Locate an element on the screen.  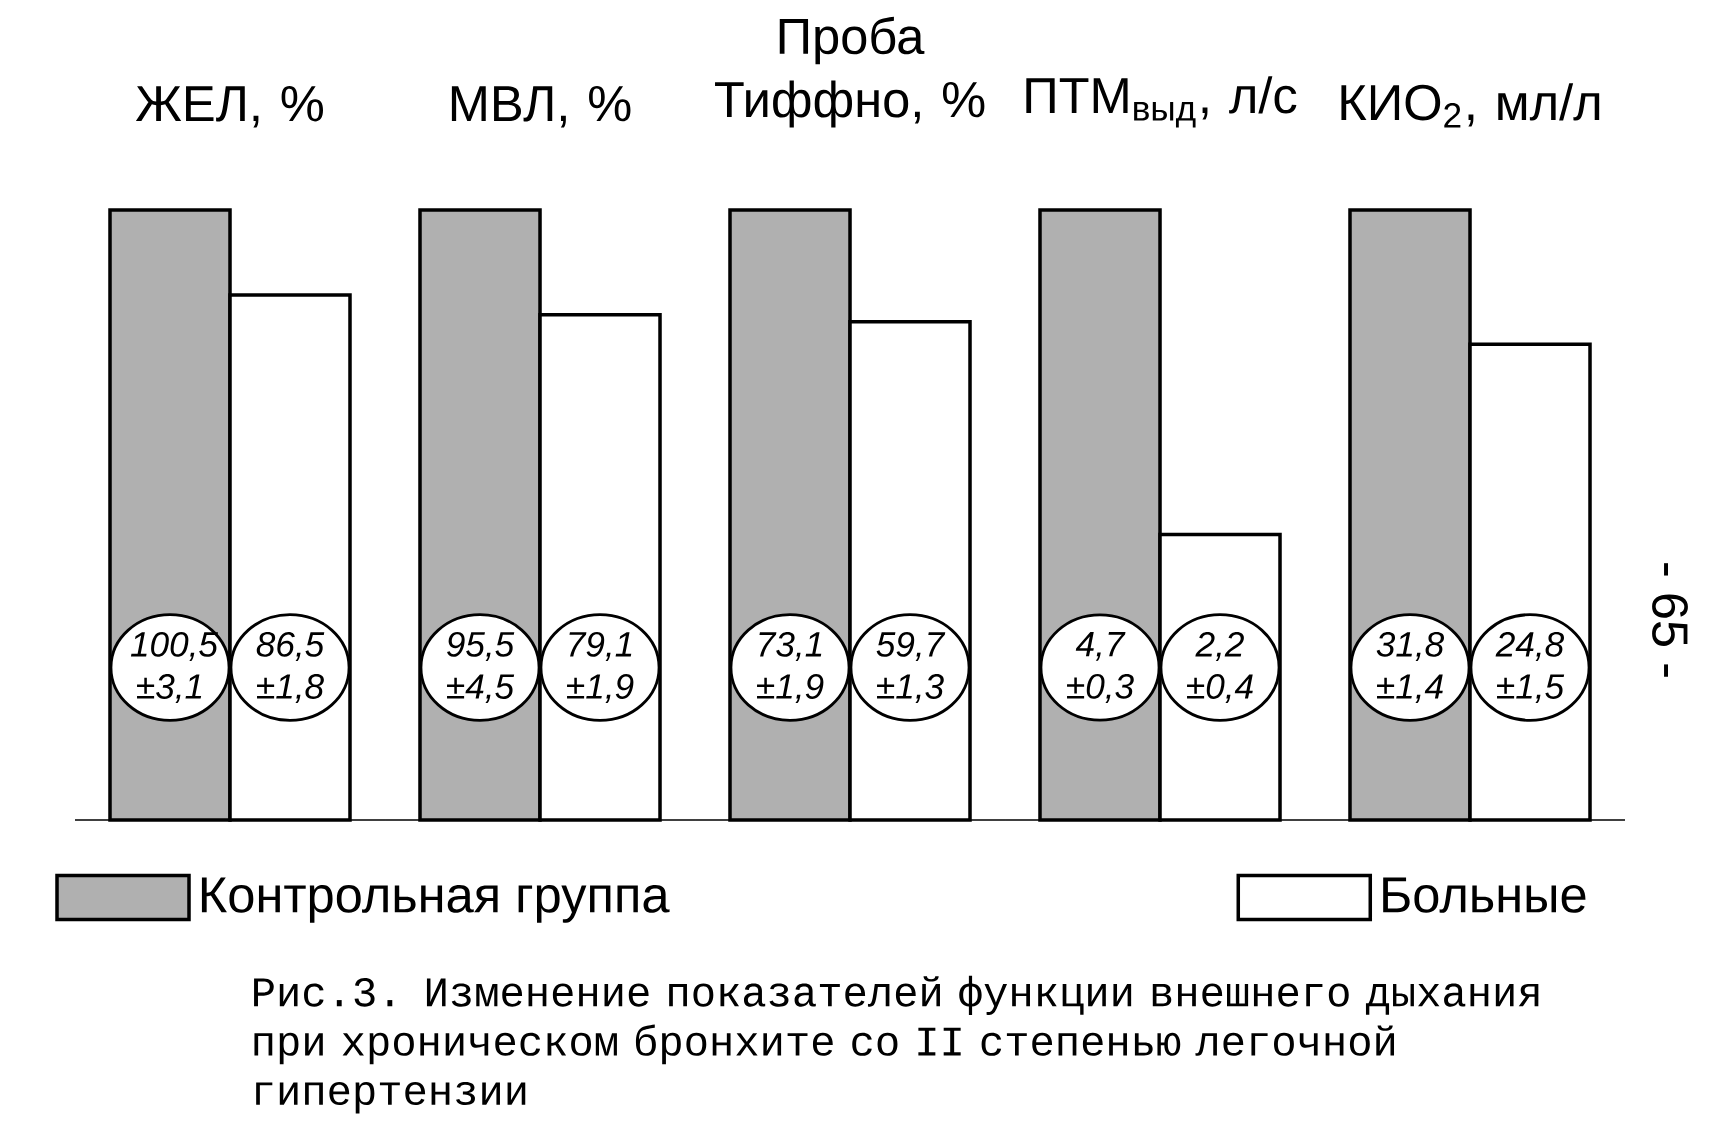
data-label: 31,8 ±1,4 is located at coordinates (1410, 667).